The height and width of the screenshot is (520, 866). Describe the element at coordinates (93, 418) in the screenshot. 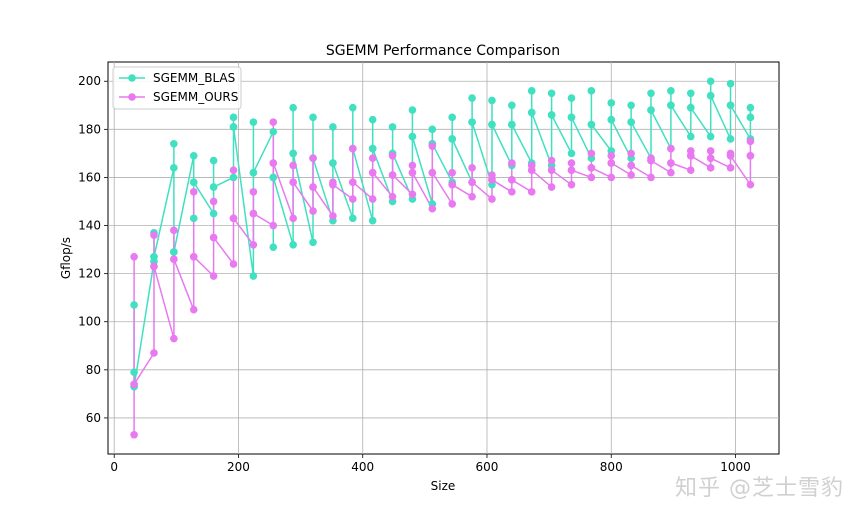

I see `y-tick-label: 60` at that location.